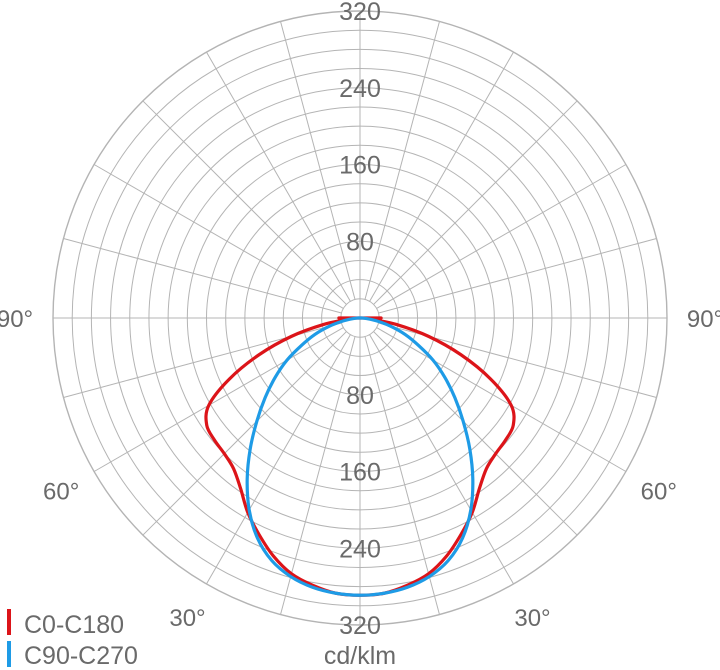 The width and height of the screenshot is (720, 670). What do you see at coordinates (360, 89) in the screenshot?
I see `radial-tick-label-upper: 240` at bounding box center [360, 89].